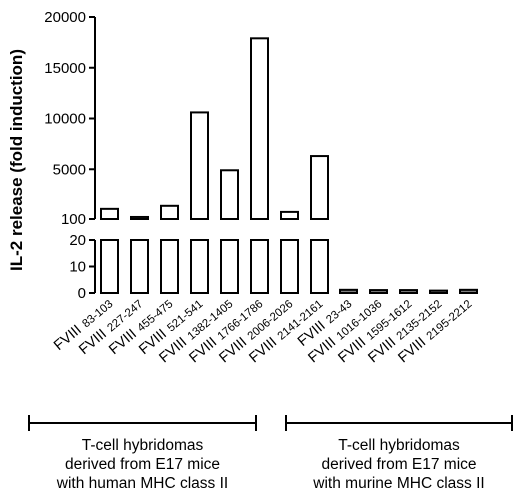  Describe the element at coordinates (65, 119) in the screenshot. I see `y-tick-label: 10000` at that location.